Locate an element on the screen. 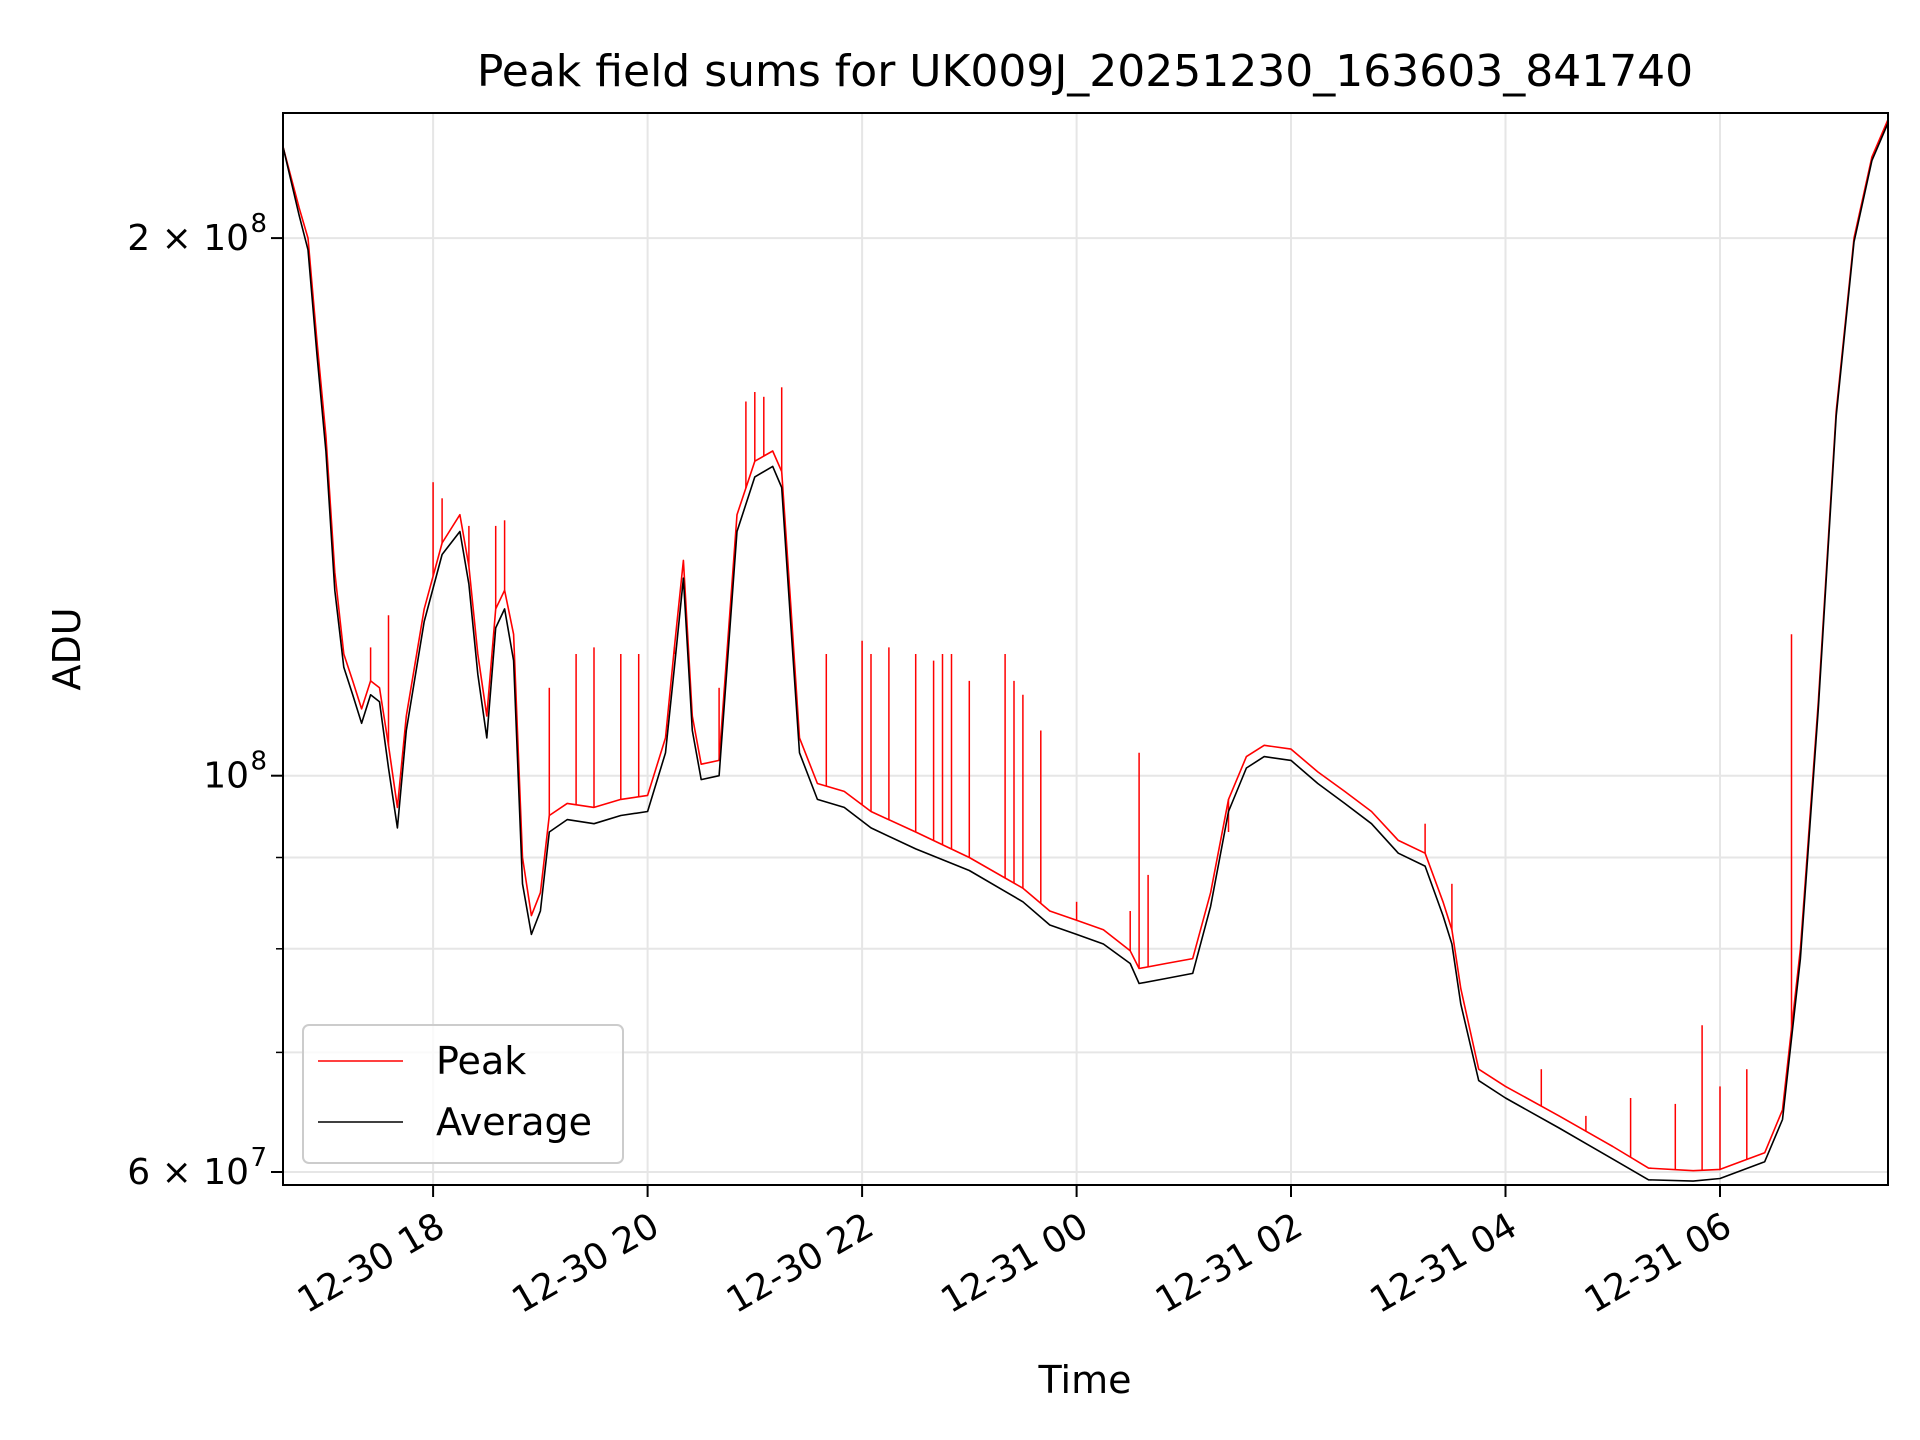 This screenshot has height=1440, width=1920. y-tick-label-2: 2 × 10 is located at coordinates (188, 238).